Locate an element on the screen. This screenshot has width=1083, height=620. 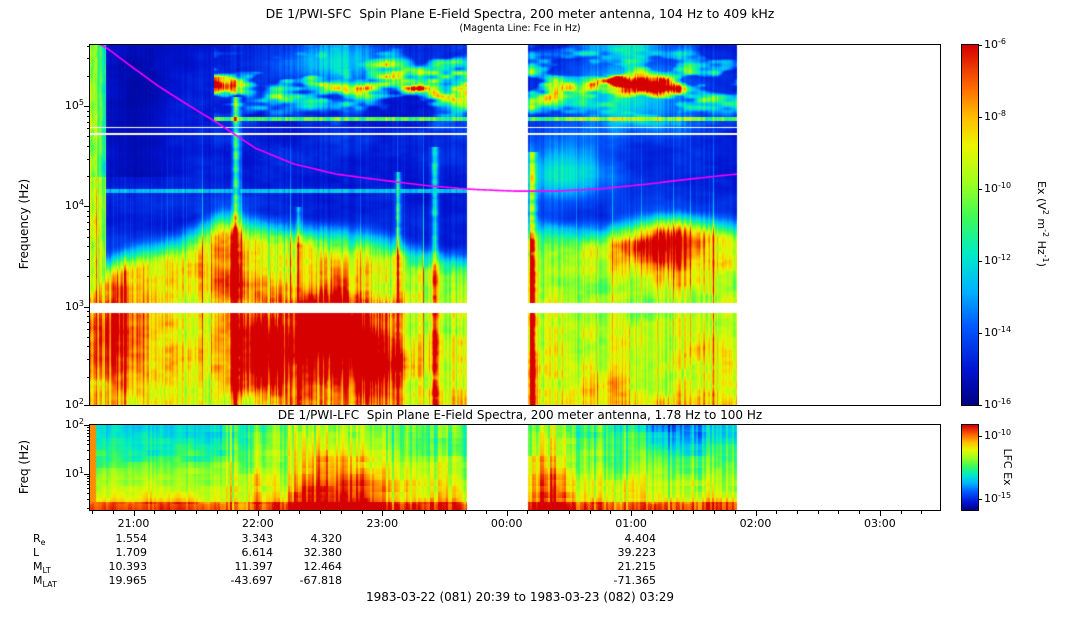
ephemeris-value: 21.215 is located at coordinates (637, 566).